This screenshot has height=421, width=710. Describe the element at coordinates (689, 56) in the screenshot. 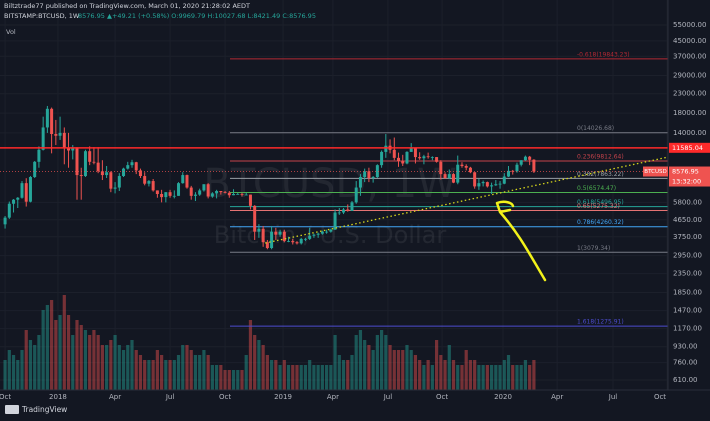

I see `y-tick-label: 37000.00` at that location.